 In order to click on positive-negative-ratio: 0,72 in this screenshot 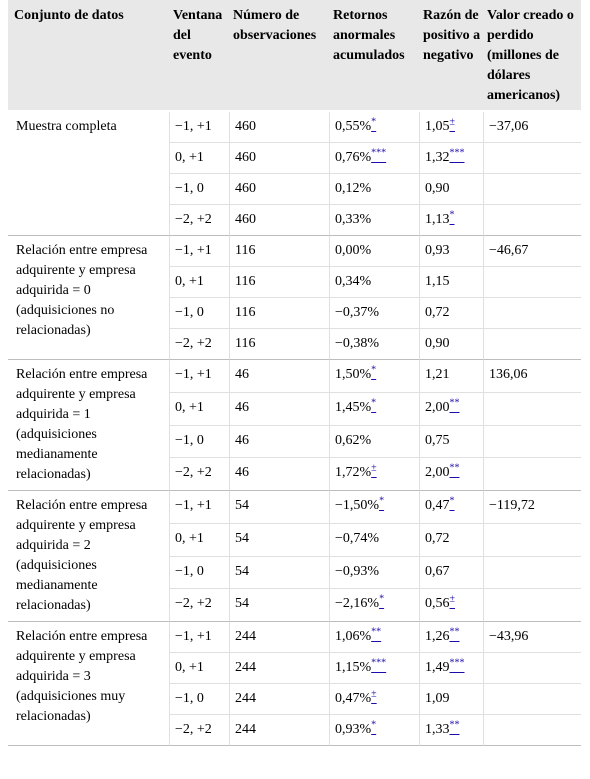, I will do `click(452, 313)`.